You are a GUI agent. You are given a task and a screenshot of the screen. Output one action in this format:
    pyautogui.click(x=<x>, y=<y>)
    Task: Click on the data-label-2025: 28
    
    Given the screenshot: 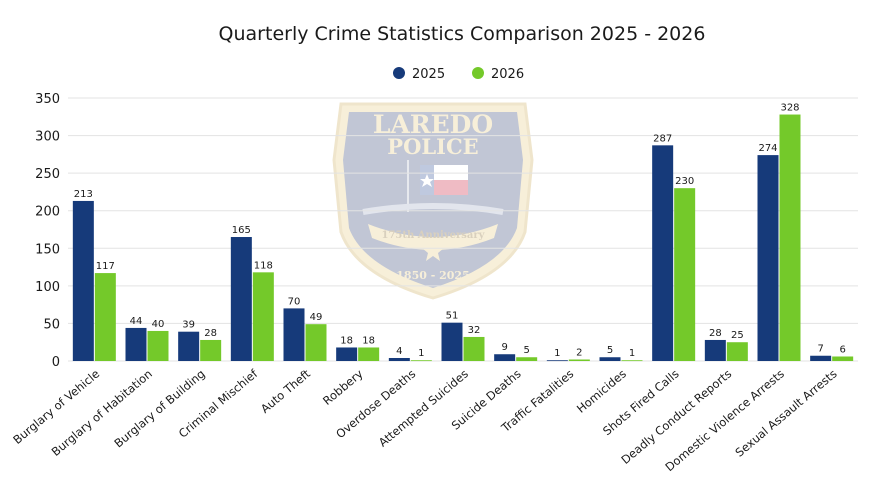 What is the action you would take?
    pyautogui.click(x=715, y=333)
    